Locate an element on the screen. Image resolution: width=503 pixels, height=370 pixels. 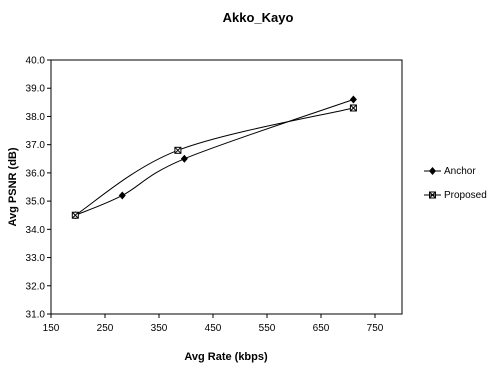
y-tick-label: 40.0 is located at coordinates (36, 61).